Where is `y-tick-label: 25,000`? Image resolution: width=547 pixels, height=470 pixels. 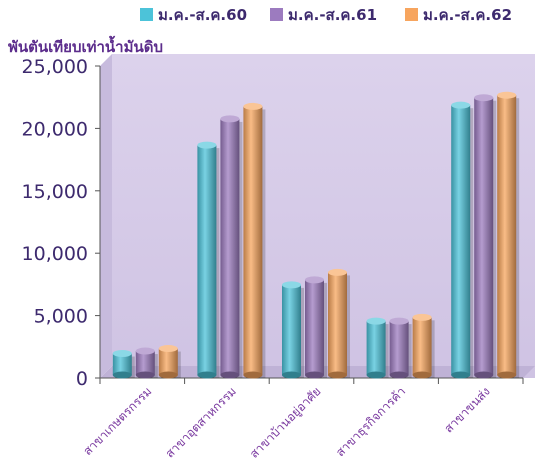 y-tick-label: 25,000 is located at coordinates (55, 67).